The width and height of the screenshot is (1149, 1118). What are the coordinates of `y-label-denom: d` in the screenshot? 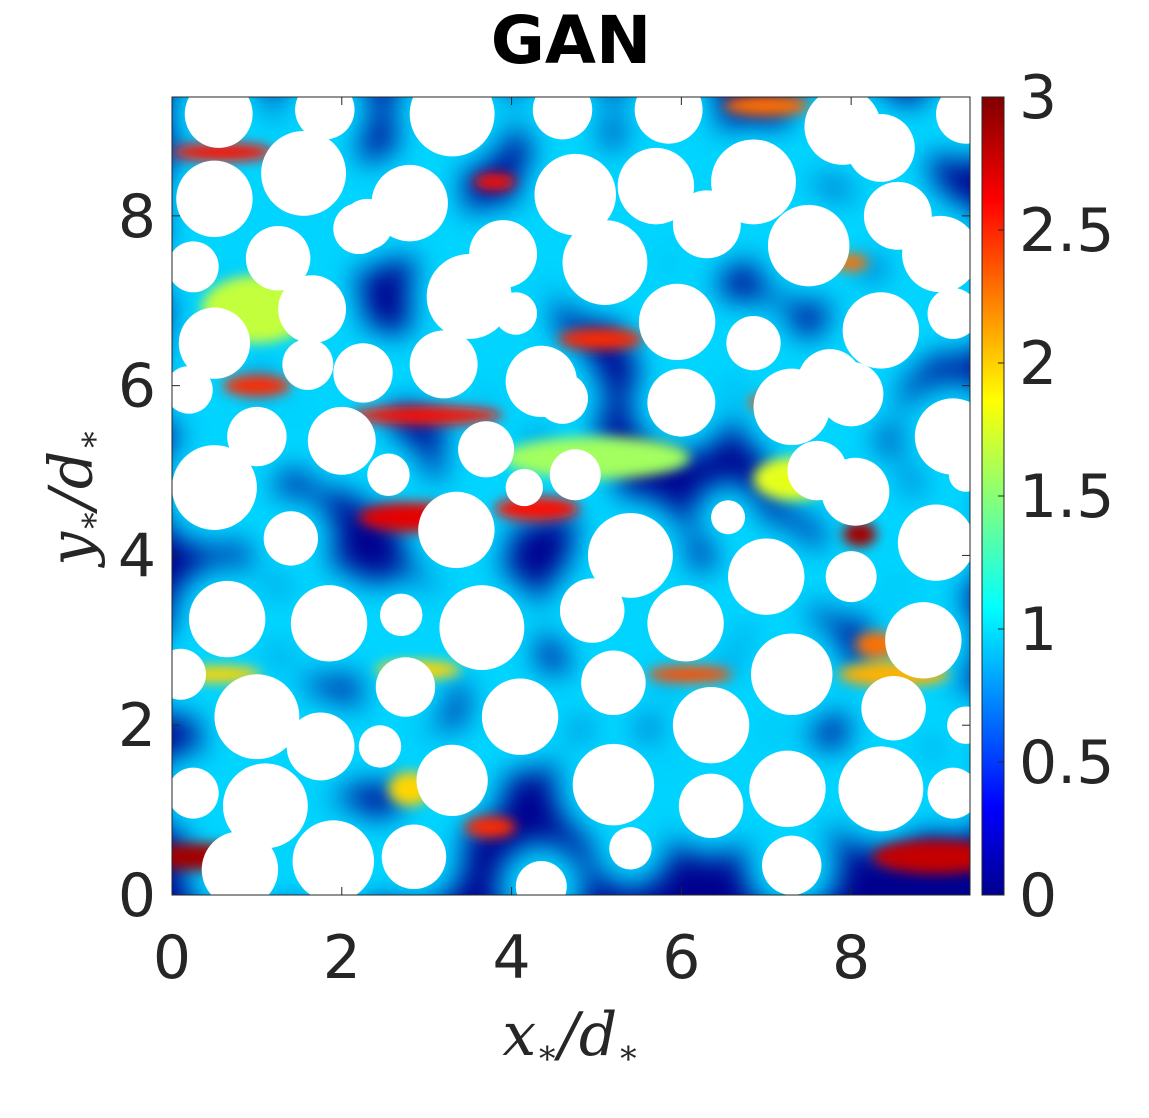 It's located at (71, 470).